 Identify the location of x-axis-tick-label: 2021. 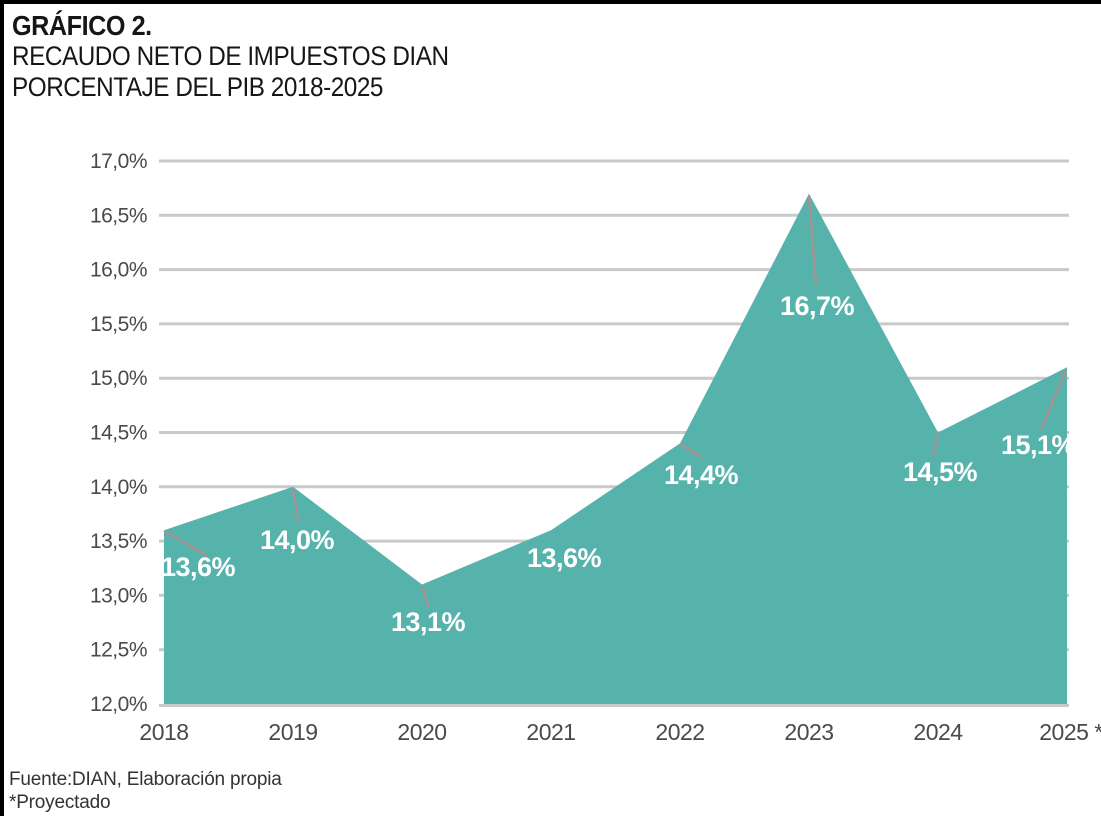
(550, 732).